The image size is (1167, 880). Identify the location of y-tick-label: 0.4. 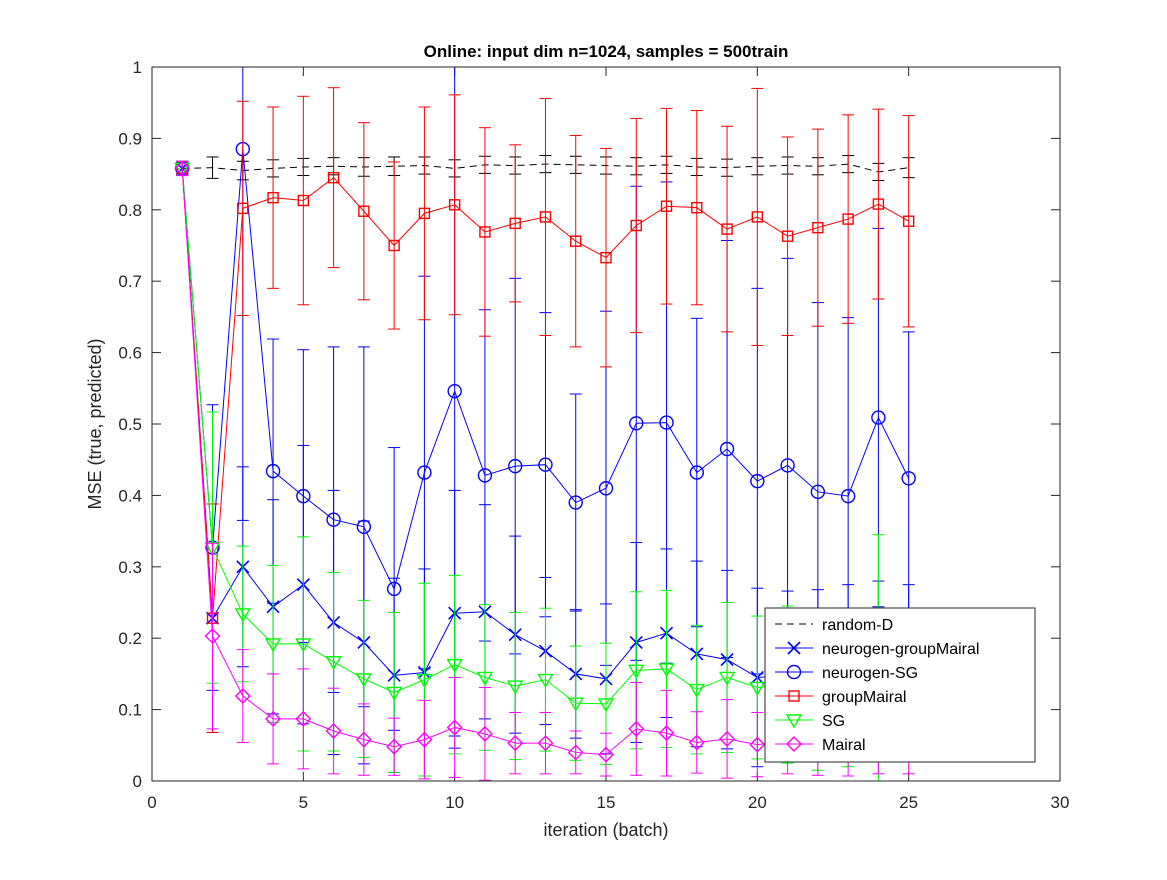
(130, 495).